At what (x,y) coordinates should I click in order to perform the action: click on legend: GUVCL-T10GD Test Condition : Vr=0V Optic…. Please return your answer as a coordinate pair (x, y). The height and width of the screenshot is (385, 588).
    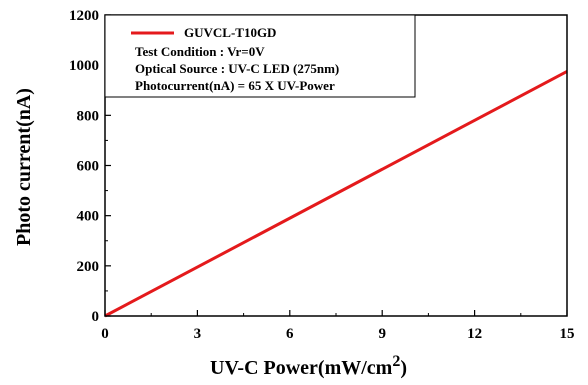
    Looking at the image, I should click on (260, 56).